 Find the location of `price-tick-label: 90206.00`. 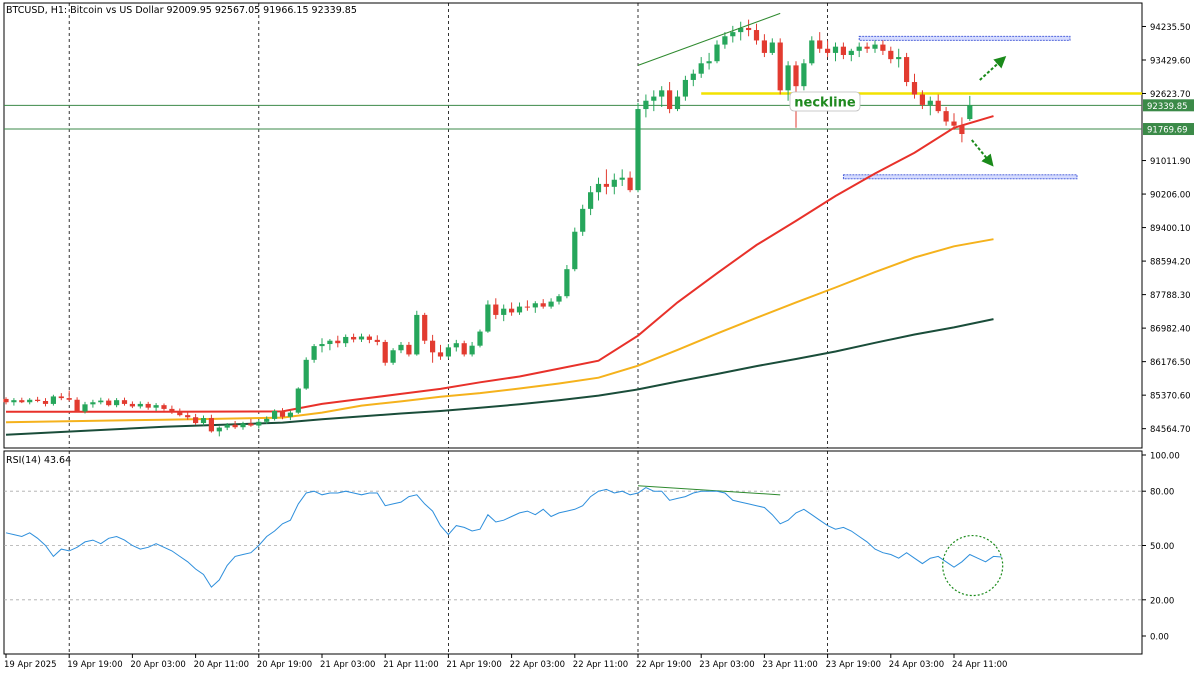

price-tick-label: 90206.00 is located at coordinates (1170, 196).